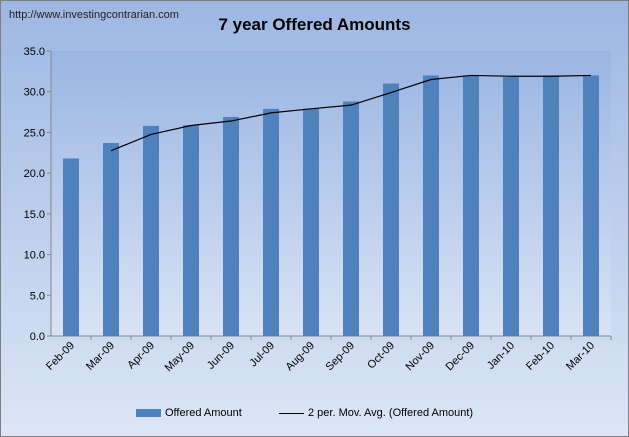 This screenshot has height=437, width=629. Describe the element at coordinates (37, 296) in the screenshot. I see `y-tick-label: 5.0` at that location.